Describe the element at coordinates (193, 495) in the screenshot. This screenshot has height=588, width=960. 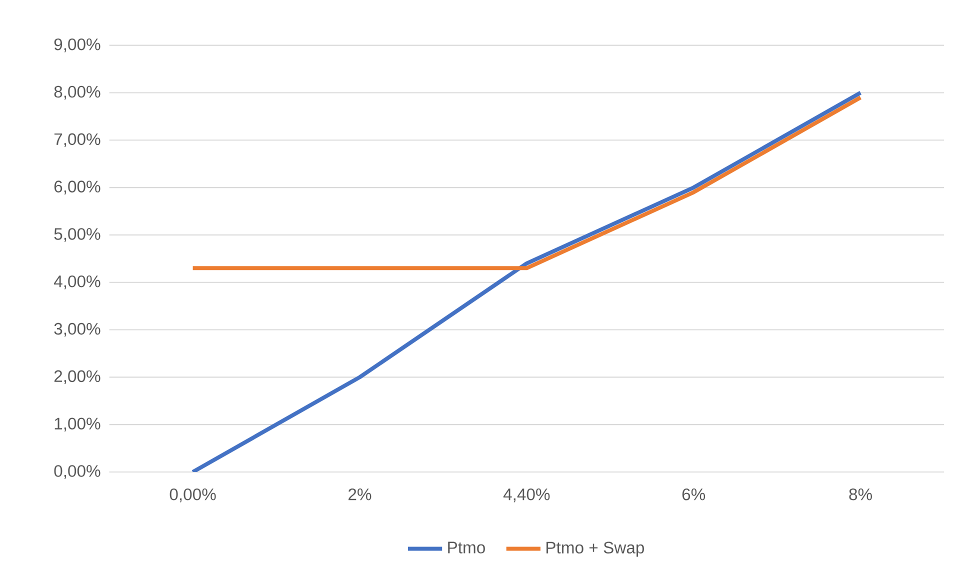
I see `x-tick-label: 0,00%` at that location.